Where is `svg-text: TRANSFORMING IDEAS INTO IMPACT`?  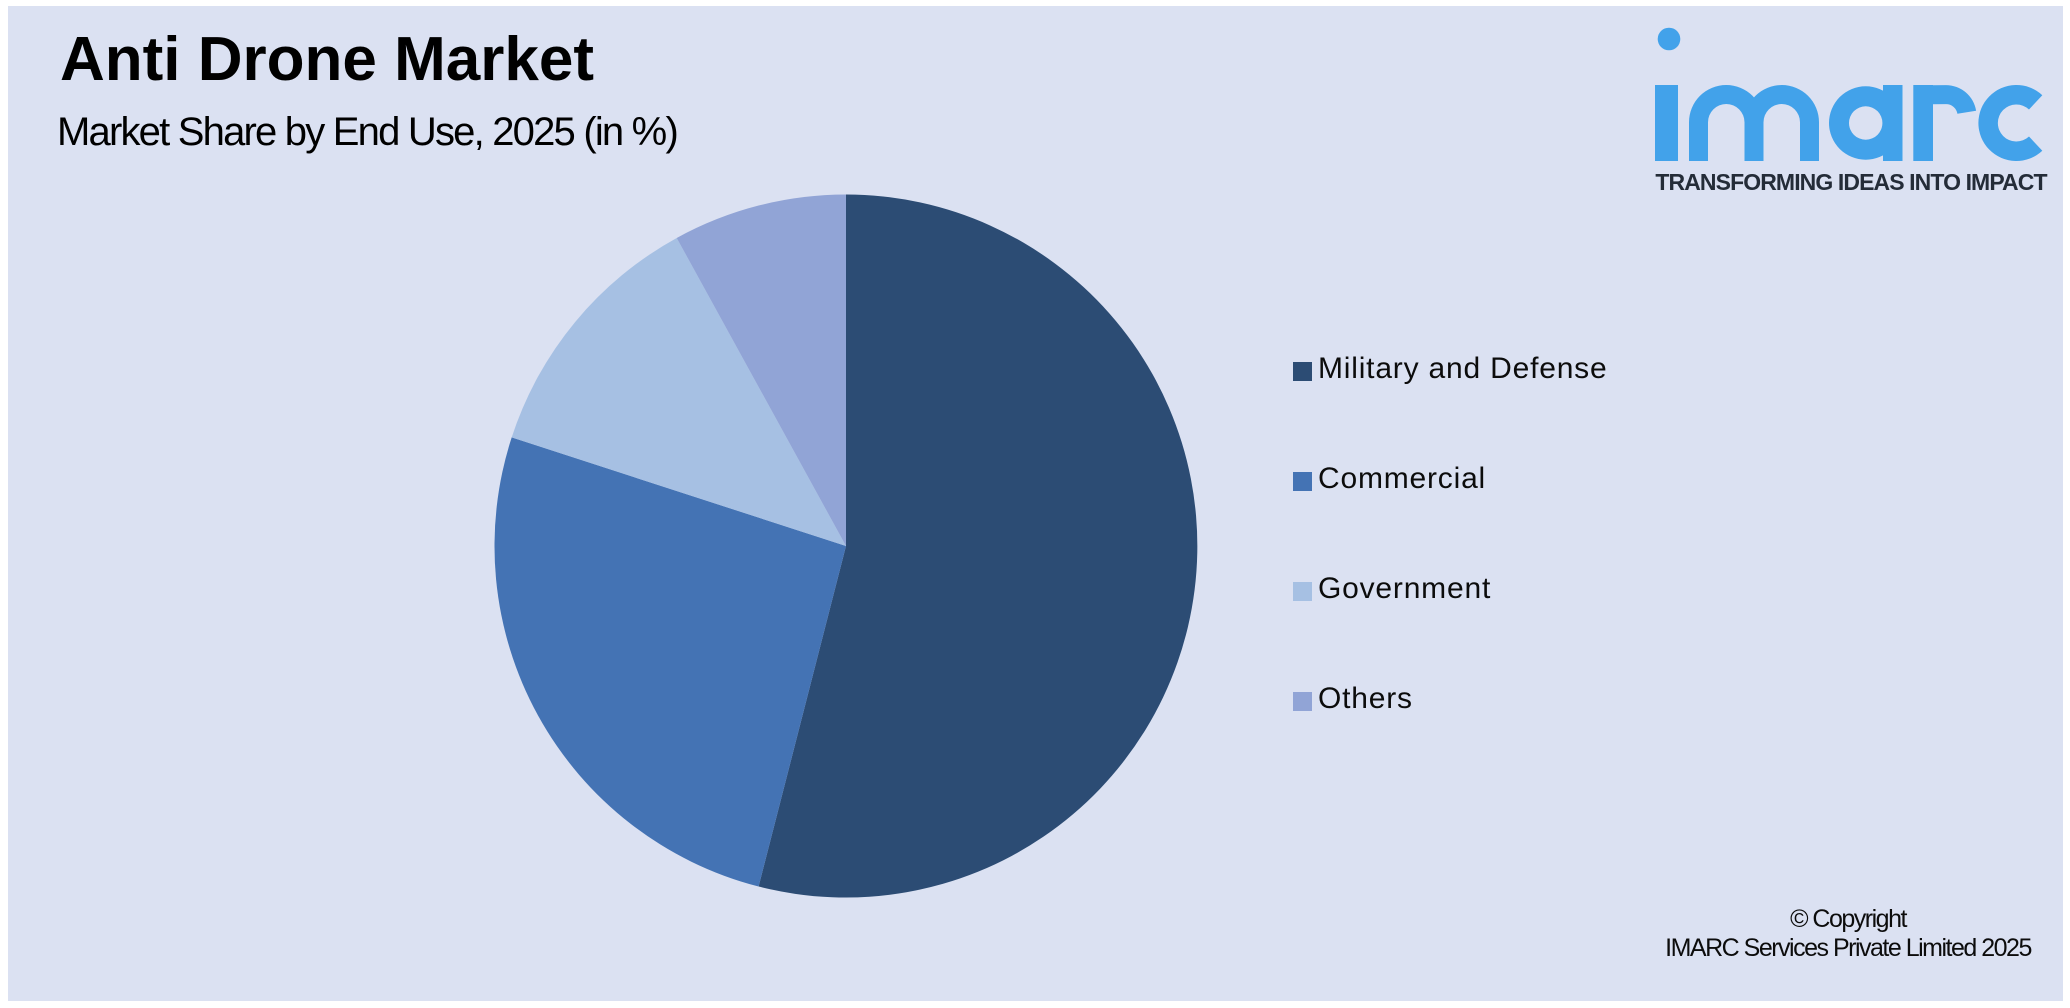
svg-text: TRANSFORMING IDEAS INTO IMPACT is located at coordinates (1851, 182).